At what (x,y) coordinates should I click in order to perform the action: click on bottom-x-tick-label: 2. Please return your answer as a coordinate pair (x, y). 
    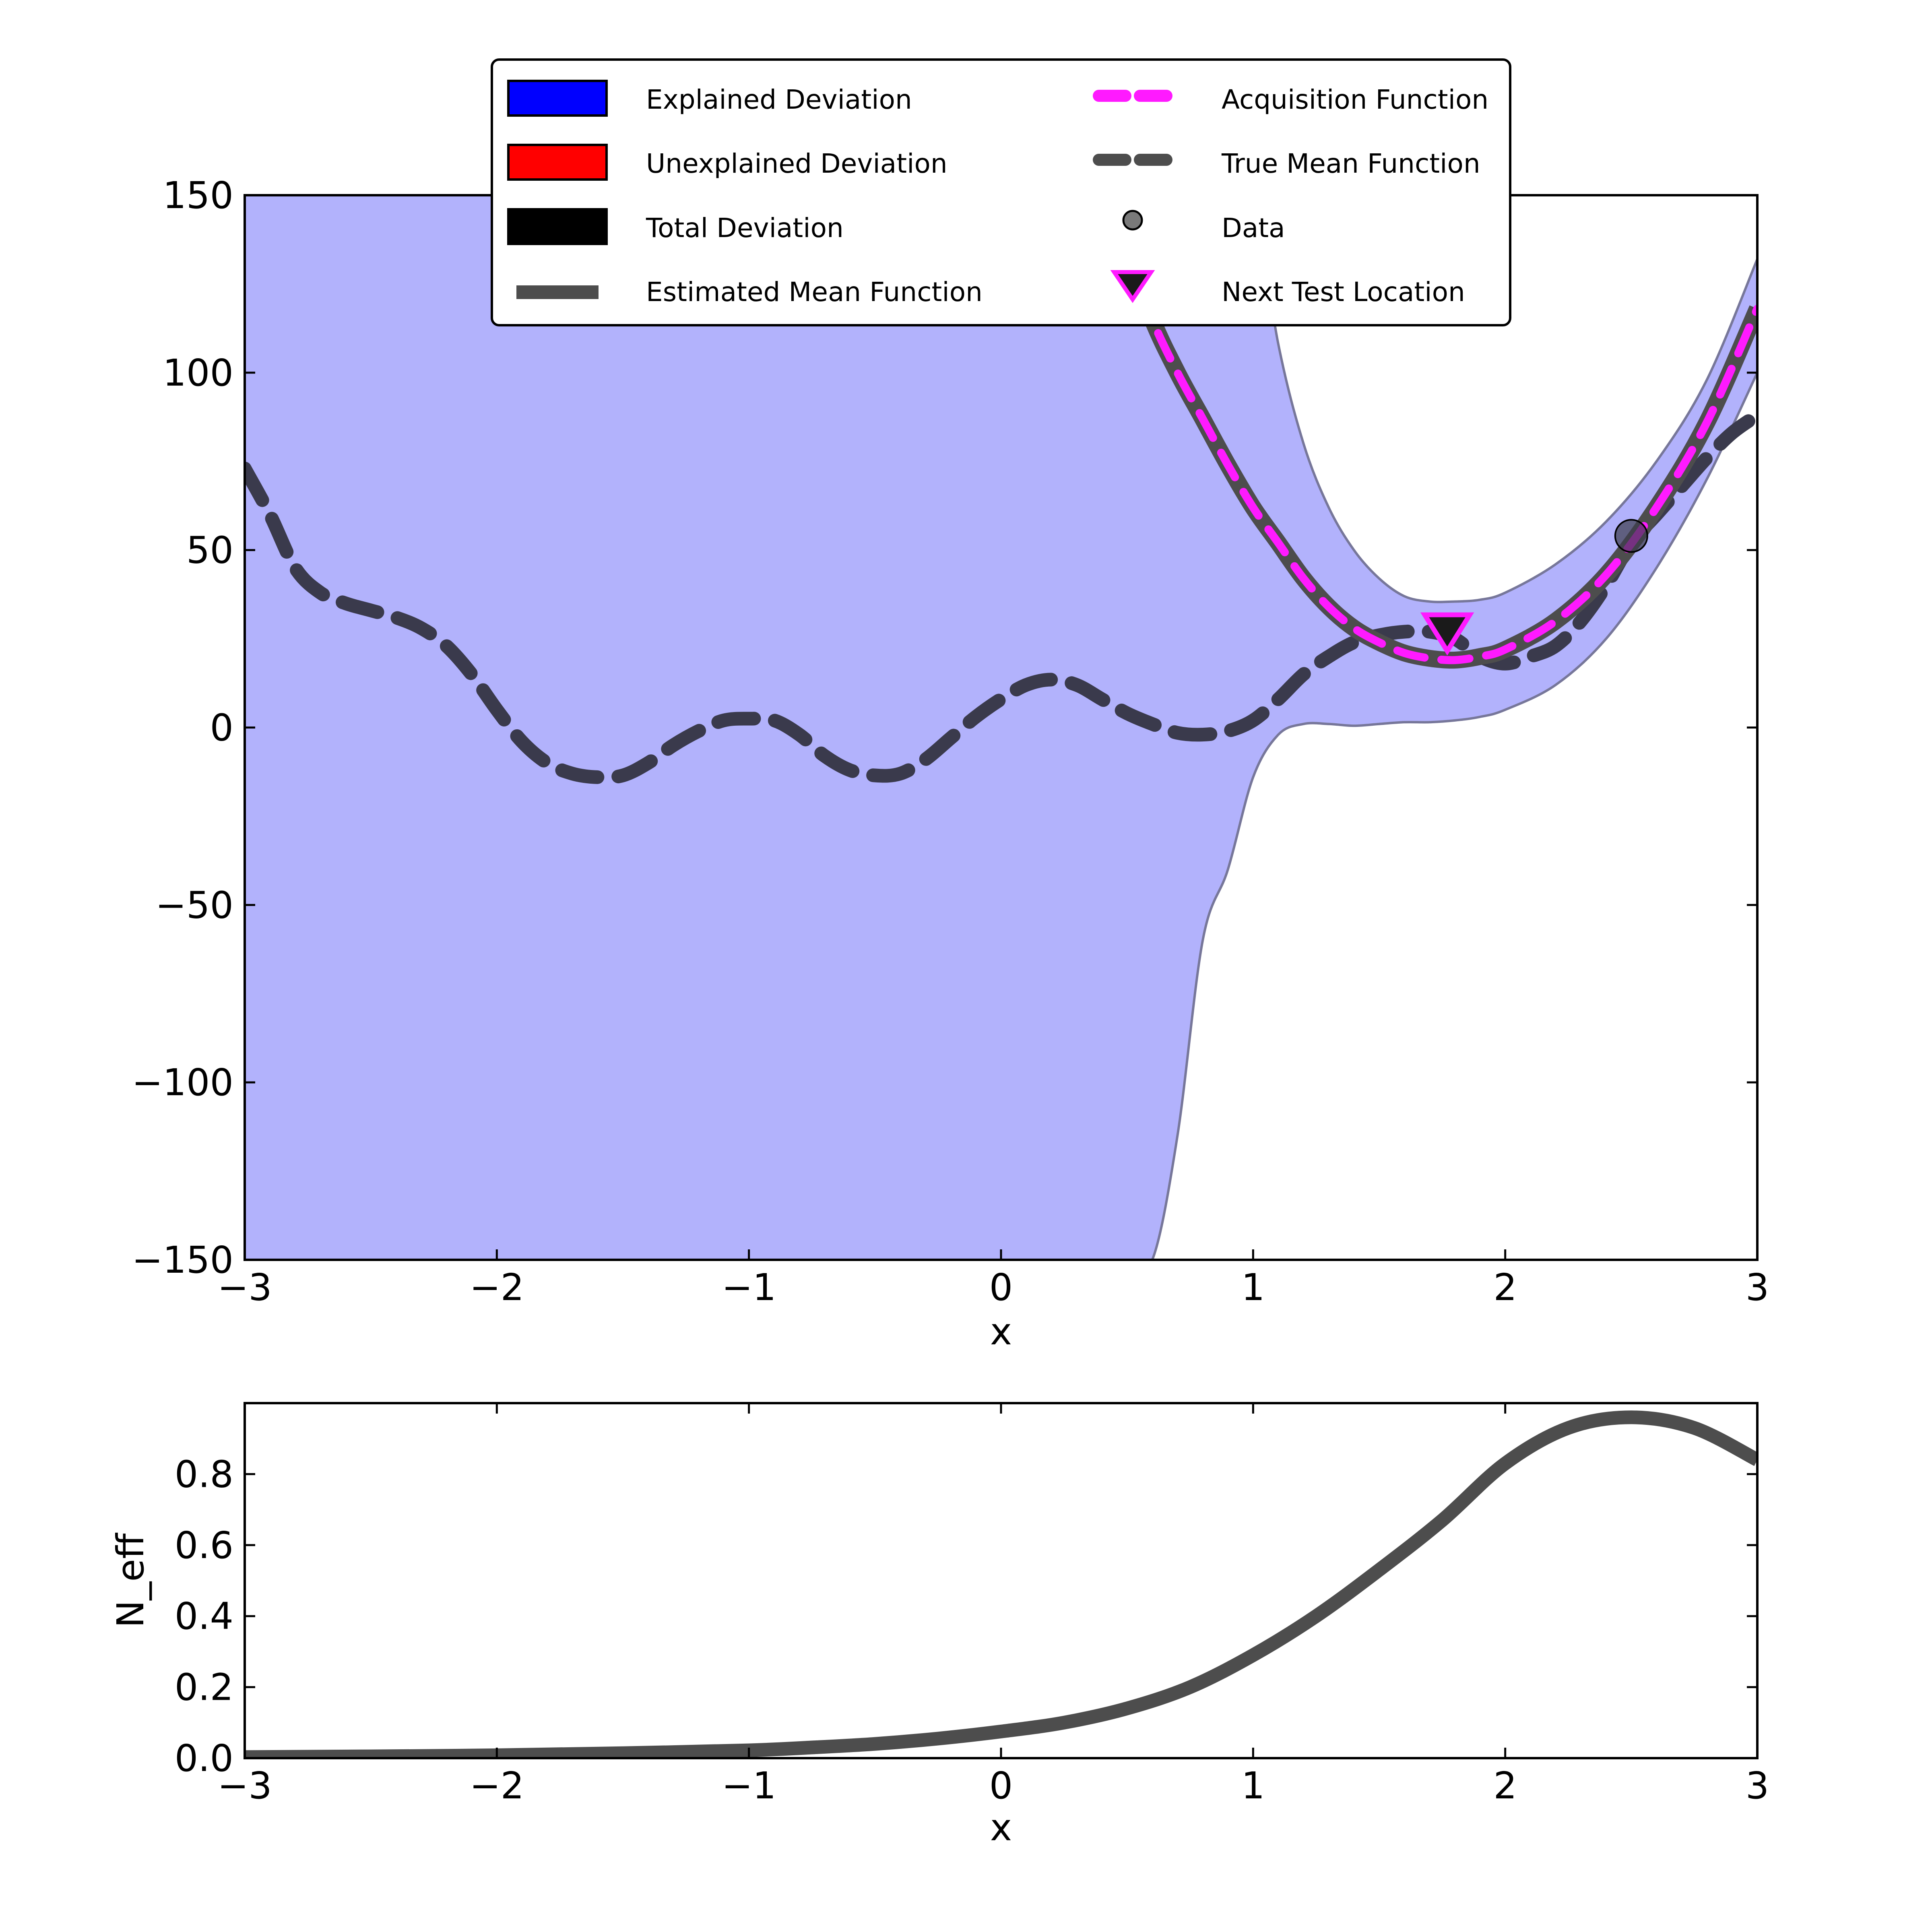
    Looking at the image, I should click on (1505, 1785).